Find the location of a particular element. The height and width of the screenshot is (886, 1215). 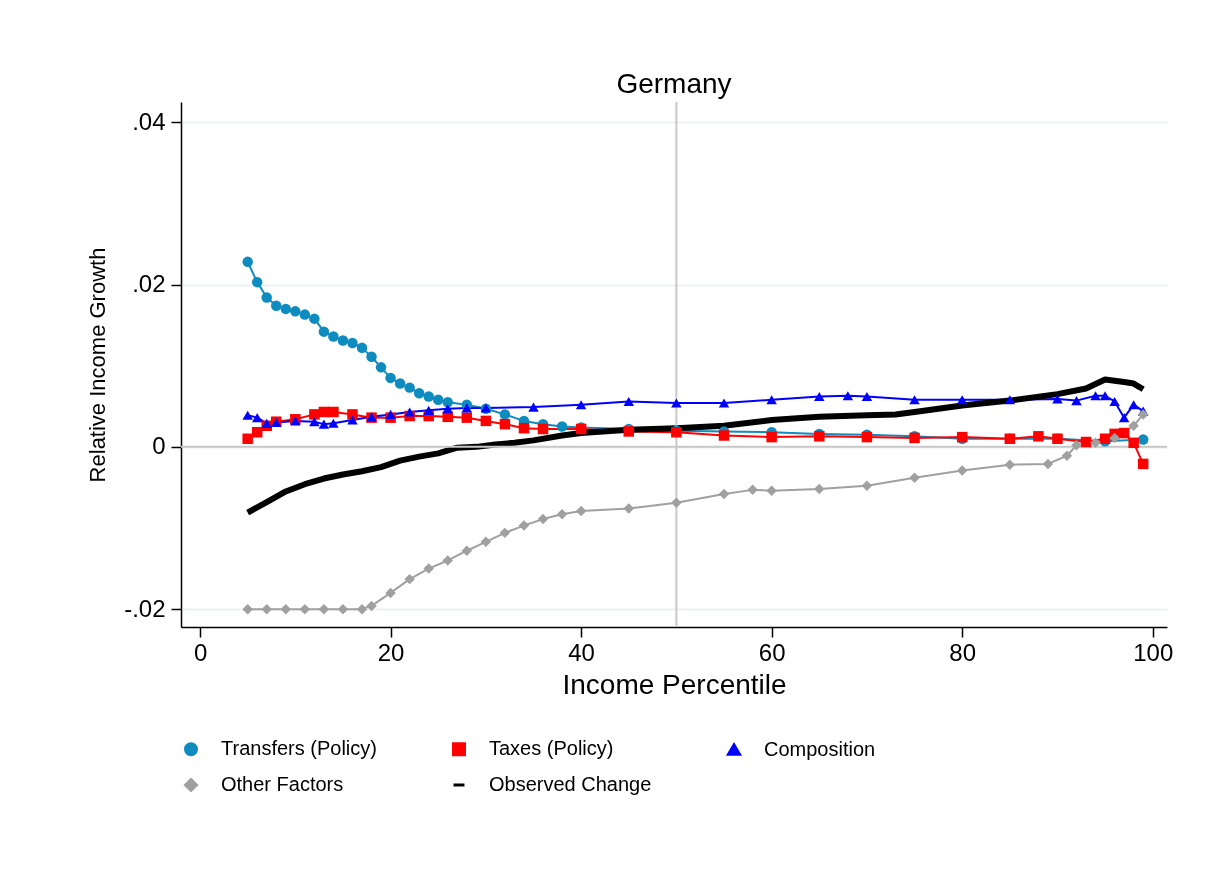

x-tick-label: 0 is located at coordinates (200, 652).